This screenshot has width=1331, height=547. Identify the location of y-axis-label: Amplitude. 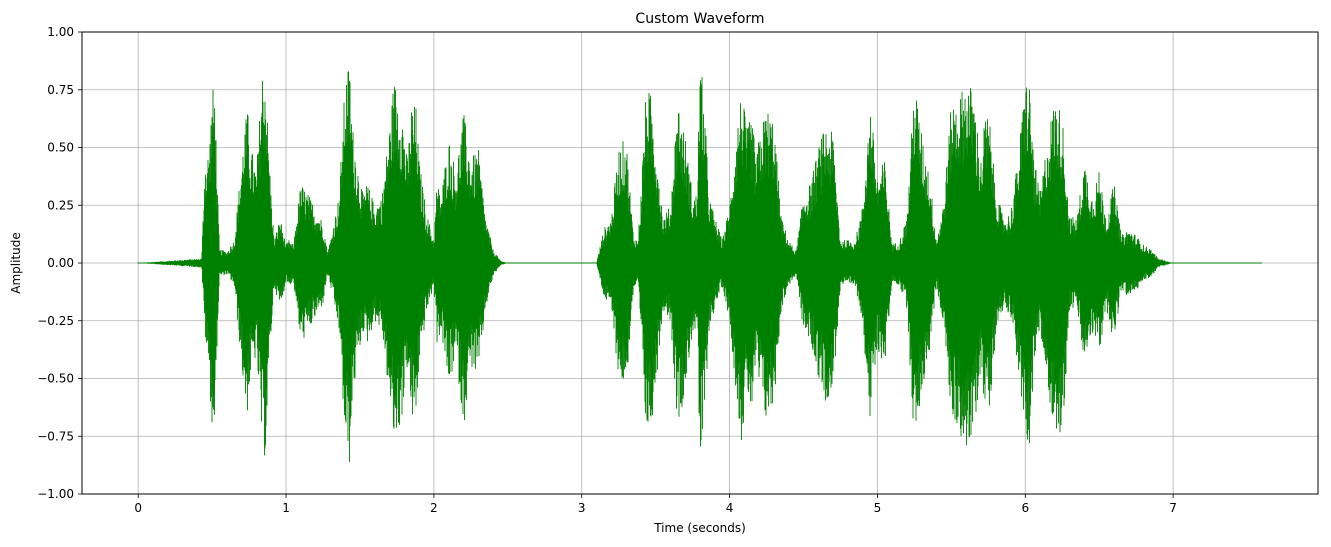
(16, 263).